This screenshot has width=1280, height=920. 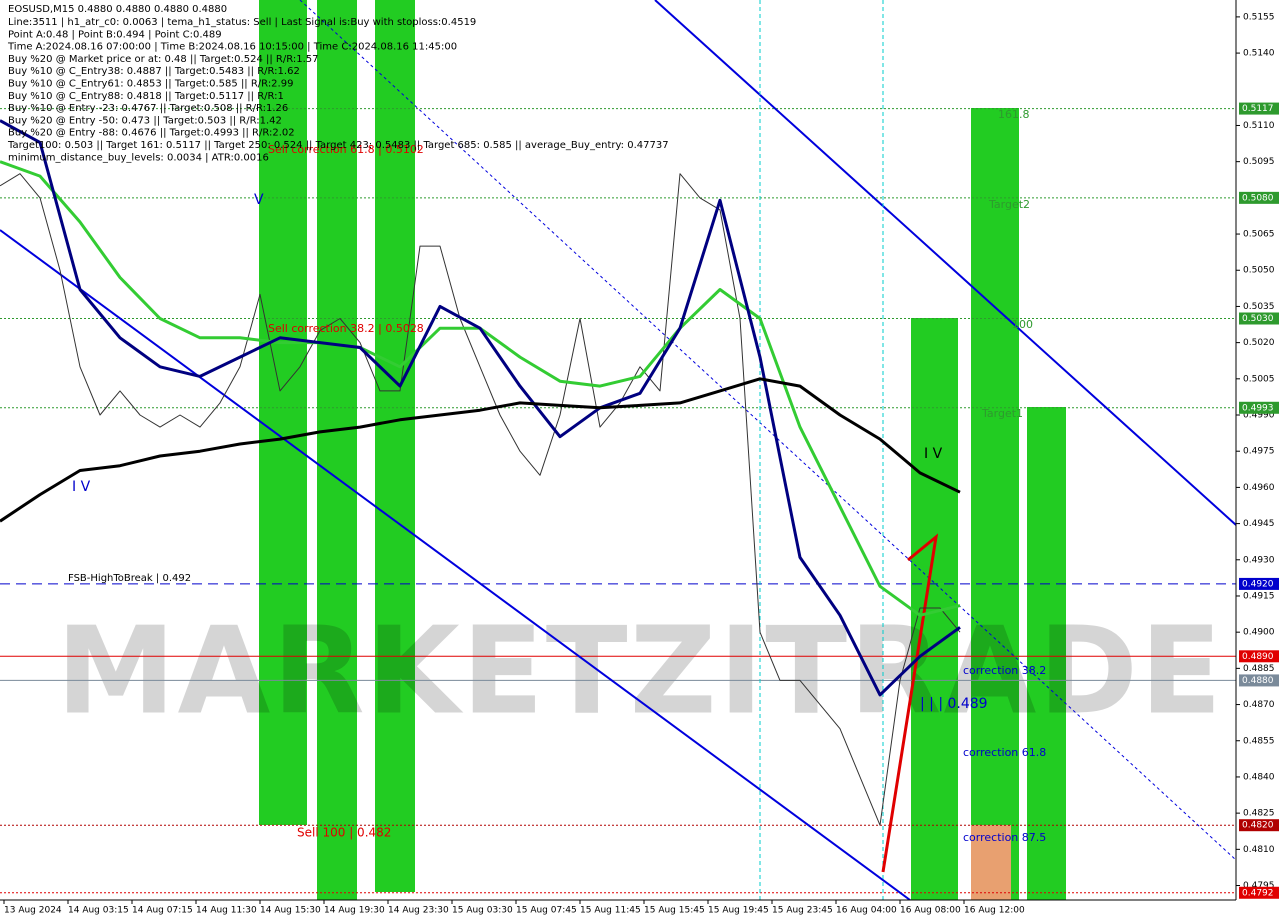 What do you see at coordinates (1258, 319) in the screenshot?
I see `level-label: 0.5030` at bounding box center [1258, 319].